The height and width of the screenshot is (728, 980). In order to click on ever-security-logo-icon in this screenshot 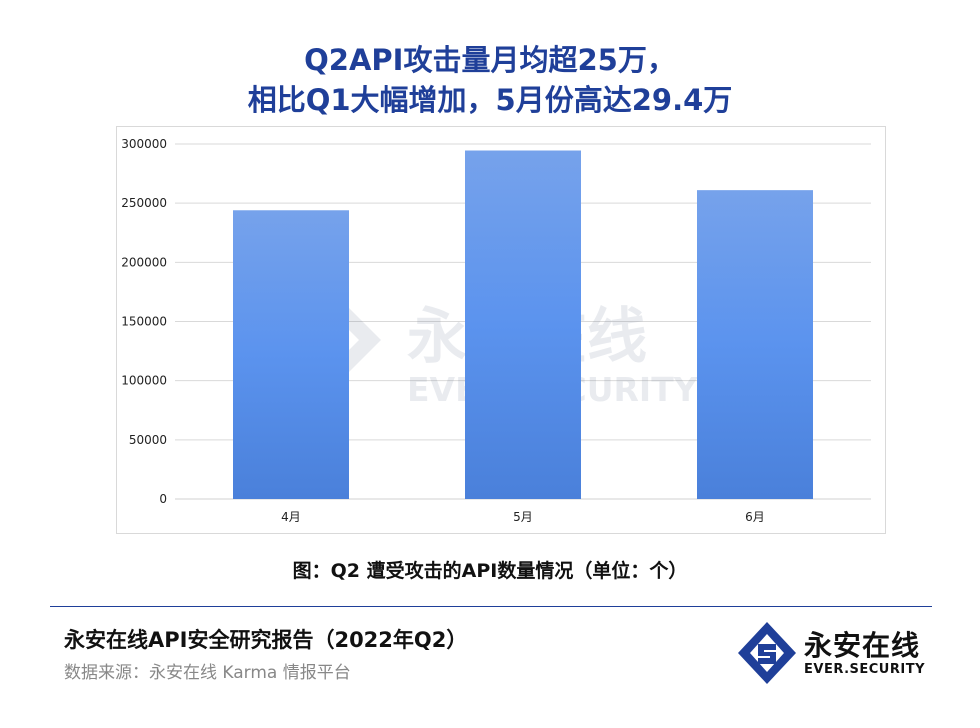, I will do `click(767, 653)`.